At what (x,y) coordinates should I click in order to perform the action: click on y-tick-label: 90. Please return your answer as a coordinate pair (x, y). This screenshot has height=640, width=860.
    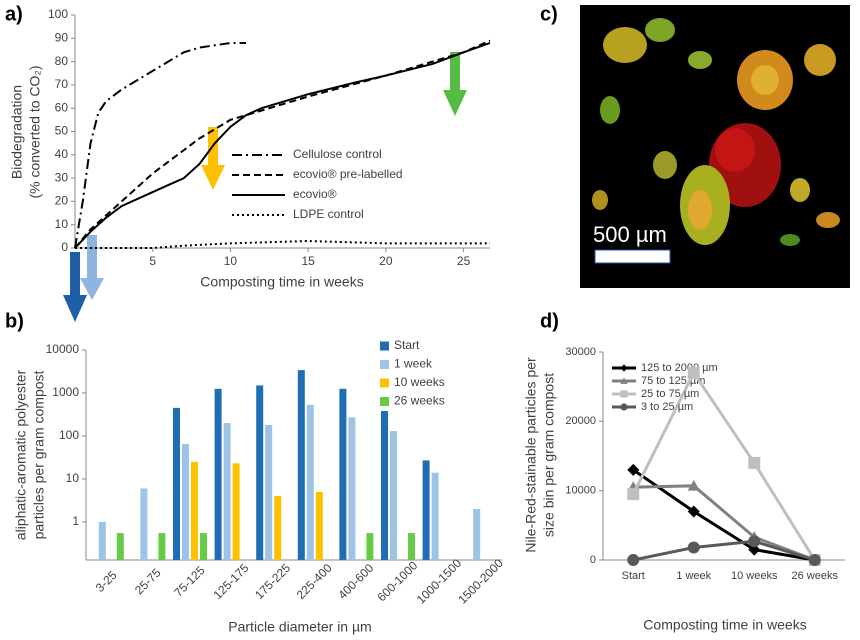
    Looking at the image, I should click on (62, 37).